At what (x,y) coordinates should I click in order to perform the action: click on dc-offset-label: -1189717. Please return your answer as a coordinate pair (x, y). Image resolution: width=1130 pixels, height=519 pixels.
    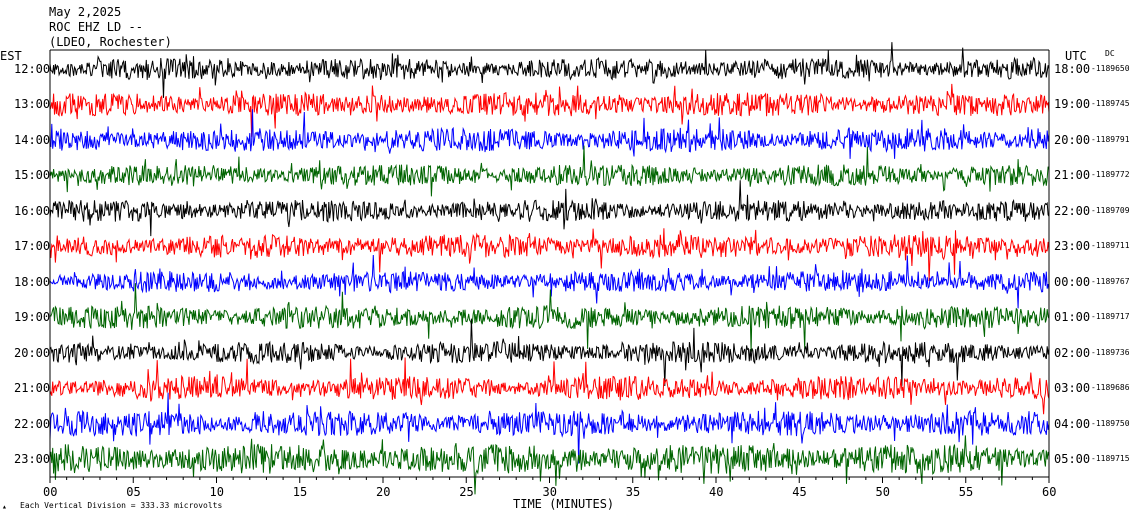
    Looking at the image, I should click on (1110, 317).